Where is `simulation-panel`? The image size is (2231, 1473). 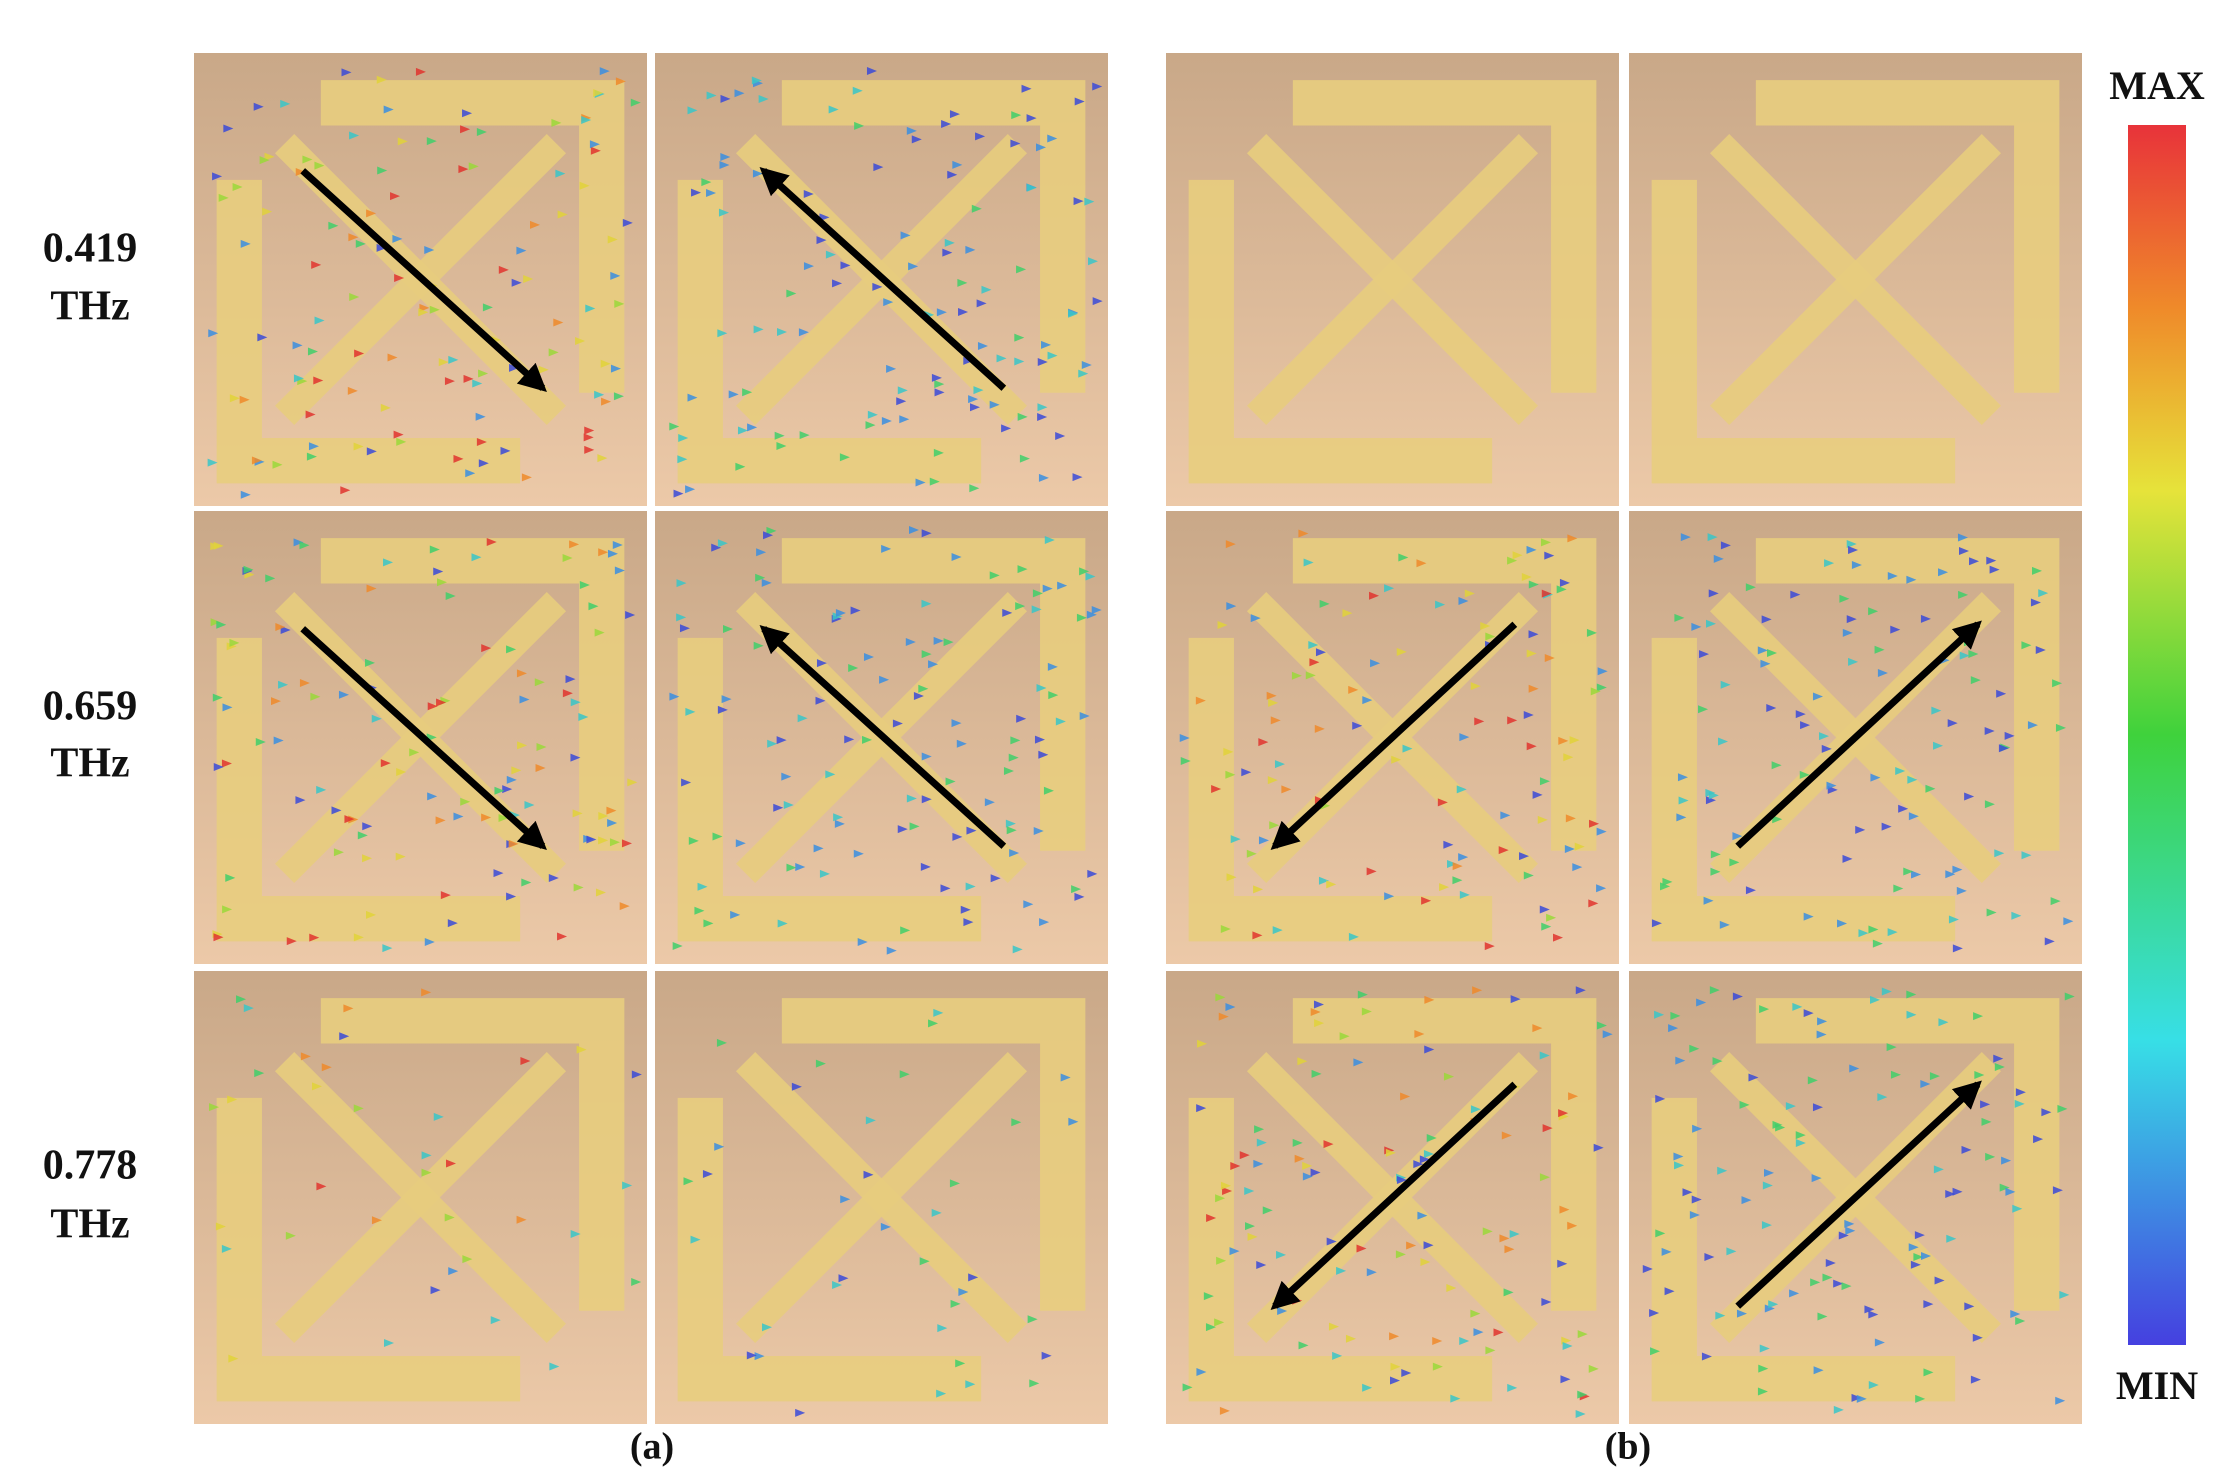 simulation-panel is located at coordinates (881, 1197).